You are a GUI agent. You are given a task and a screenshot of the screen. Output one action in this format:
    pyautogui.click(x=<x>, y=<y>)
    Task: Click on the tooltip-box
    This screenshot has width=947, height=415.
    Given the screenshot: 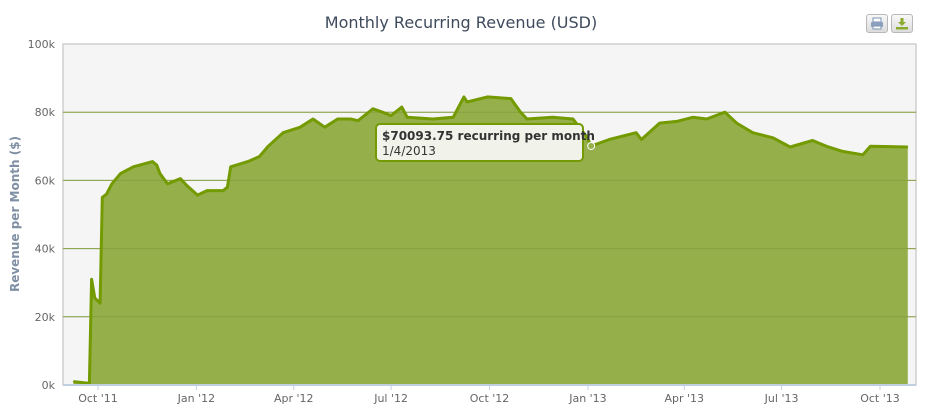 What is the action you would take?
    pyautogui.click(x=479, y=142)
    